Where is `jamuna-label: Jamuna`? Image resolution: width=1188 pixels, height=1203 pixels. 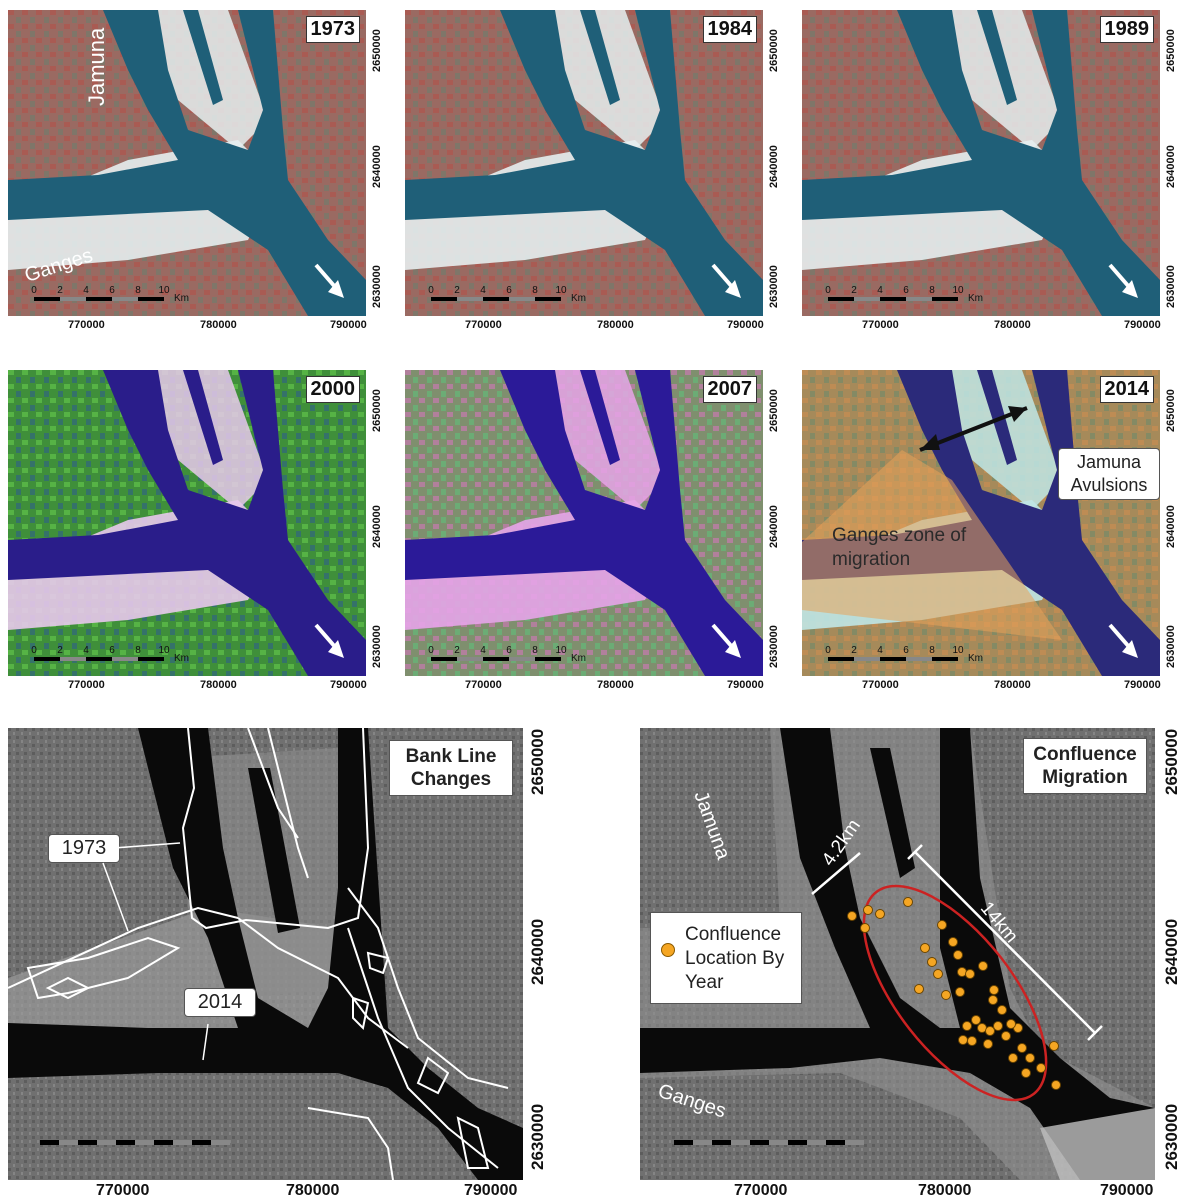
jamuna-label: Jamuna is located at coordinates (96, 66).